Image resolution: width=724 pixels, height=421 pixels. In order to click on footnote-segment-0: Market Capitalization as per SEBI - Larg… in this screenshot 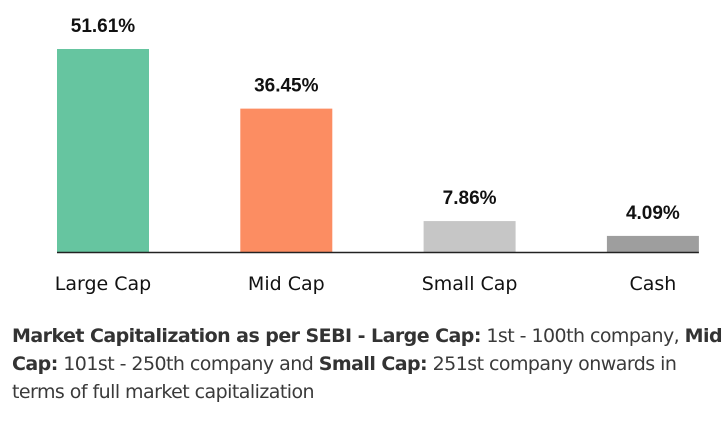, I will do `click(246, 336)`.